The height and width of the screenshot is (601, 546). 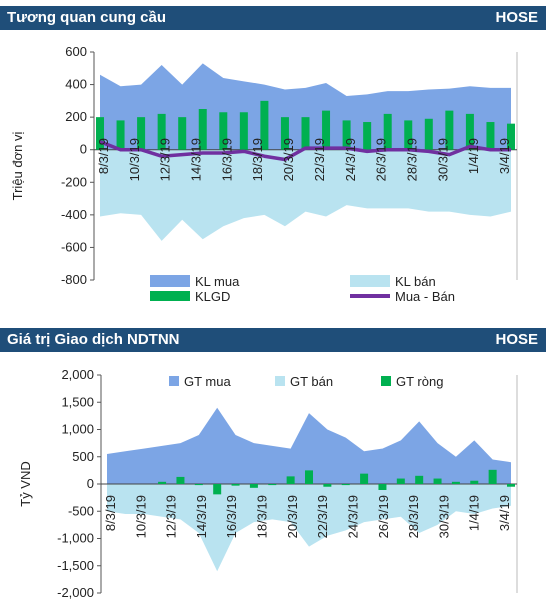 What do you see at coordinates (309, 445) in the screenshot?
I see `area-buy` at bounding box center [309, 445].